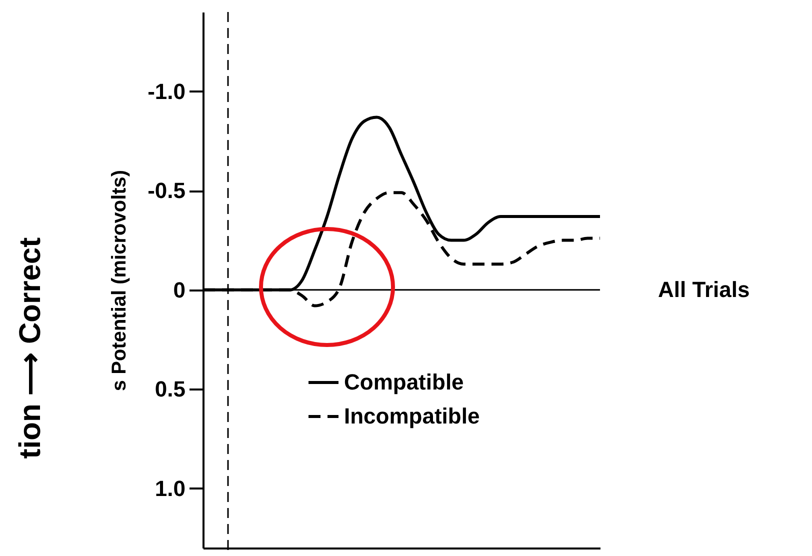 Image resolution: width=812 pixels, height=556 pixels. Describe the element at coordinates (412, 416) in the screenshot. I see `legend-label: Incompatible` at that location.